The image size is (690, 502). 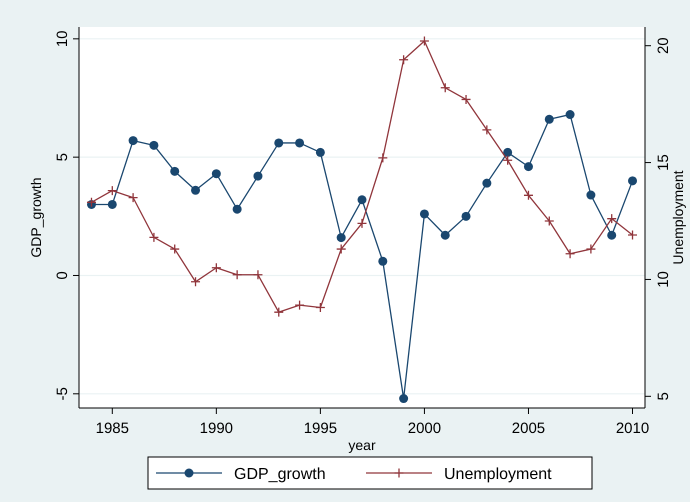 I want to click on x-tick-label: 1995, so click(x=321, y=428).